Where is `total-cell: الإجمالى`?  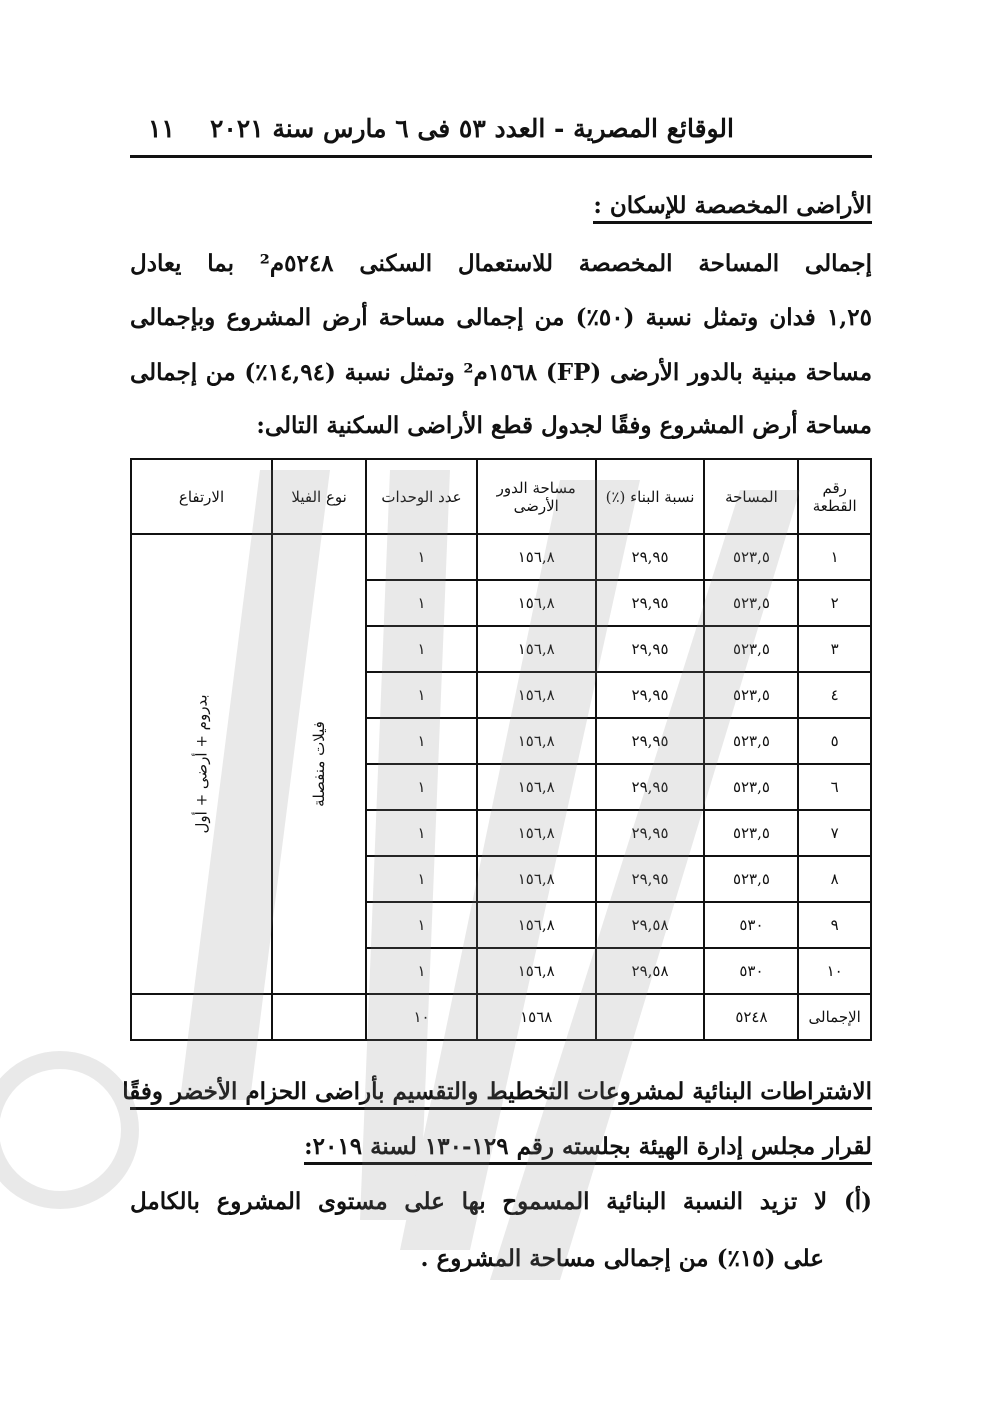 total-cell: الإجمالى is located at coordinates (834, 1017).